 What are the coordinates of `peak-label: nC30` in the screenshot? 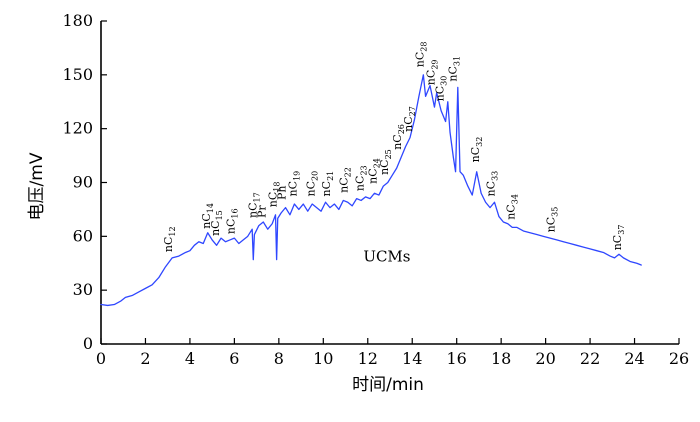 It's located at (440, 89).